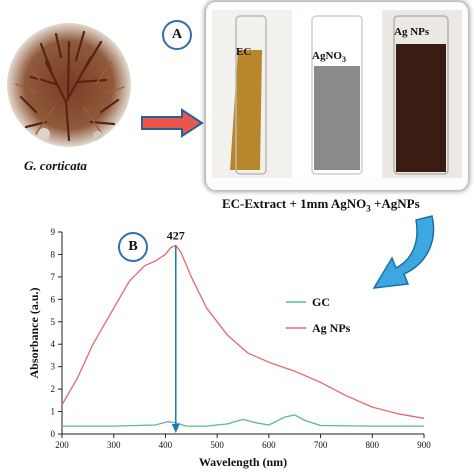 The image size is (474, 474). I want to click on peak-label: 427, so click(176, 235).